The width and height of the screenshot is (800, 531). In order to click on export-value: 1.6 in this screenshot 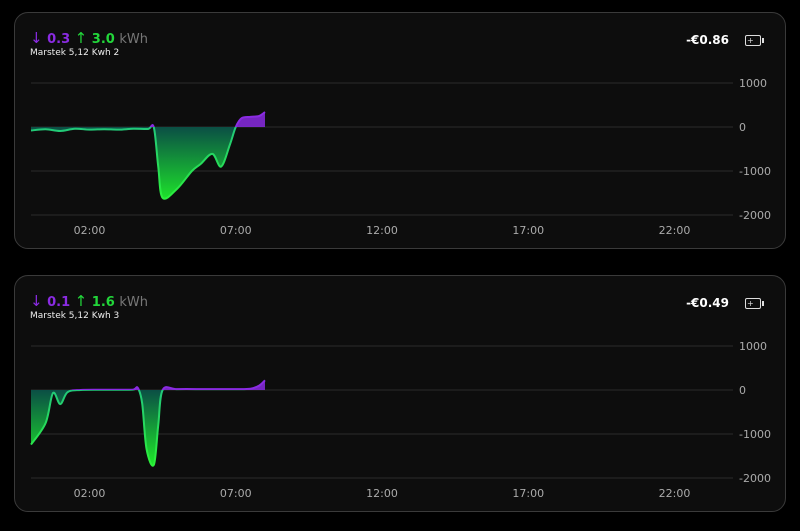, I will do `click(103, 302)`.